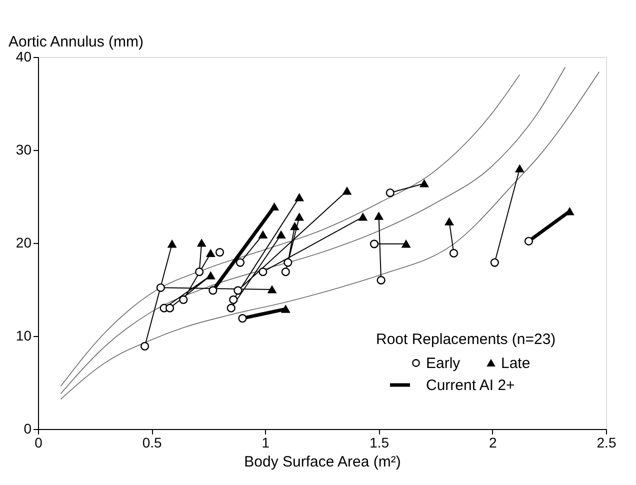 This screenshot has width=636, height=485. Describe the element at coordinates (24, 56) in the screenshot. I see `y-tick-label: 40` at that location.